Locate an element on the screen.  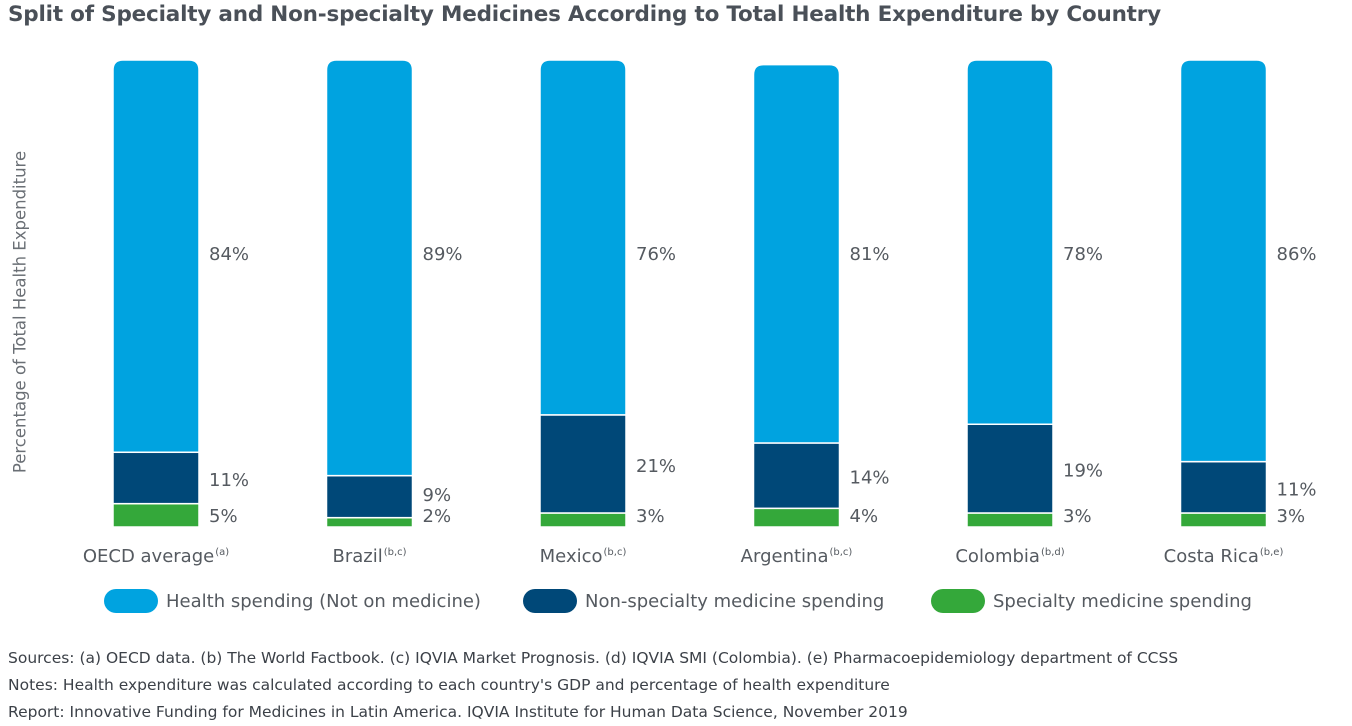
data-label: 14% is located at coordinates (870, 478).